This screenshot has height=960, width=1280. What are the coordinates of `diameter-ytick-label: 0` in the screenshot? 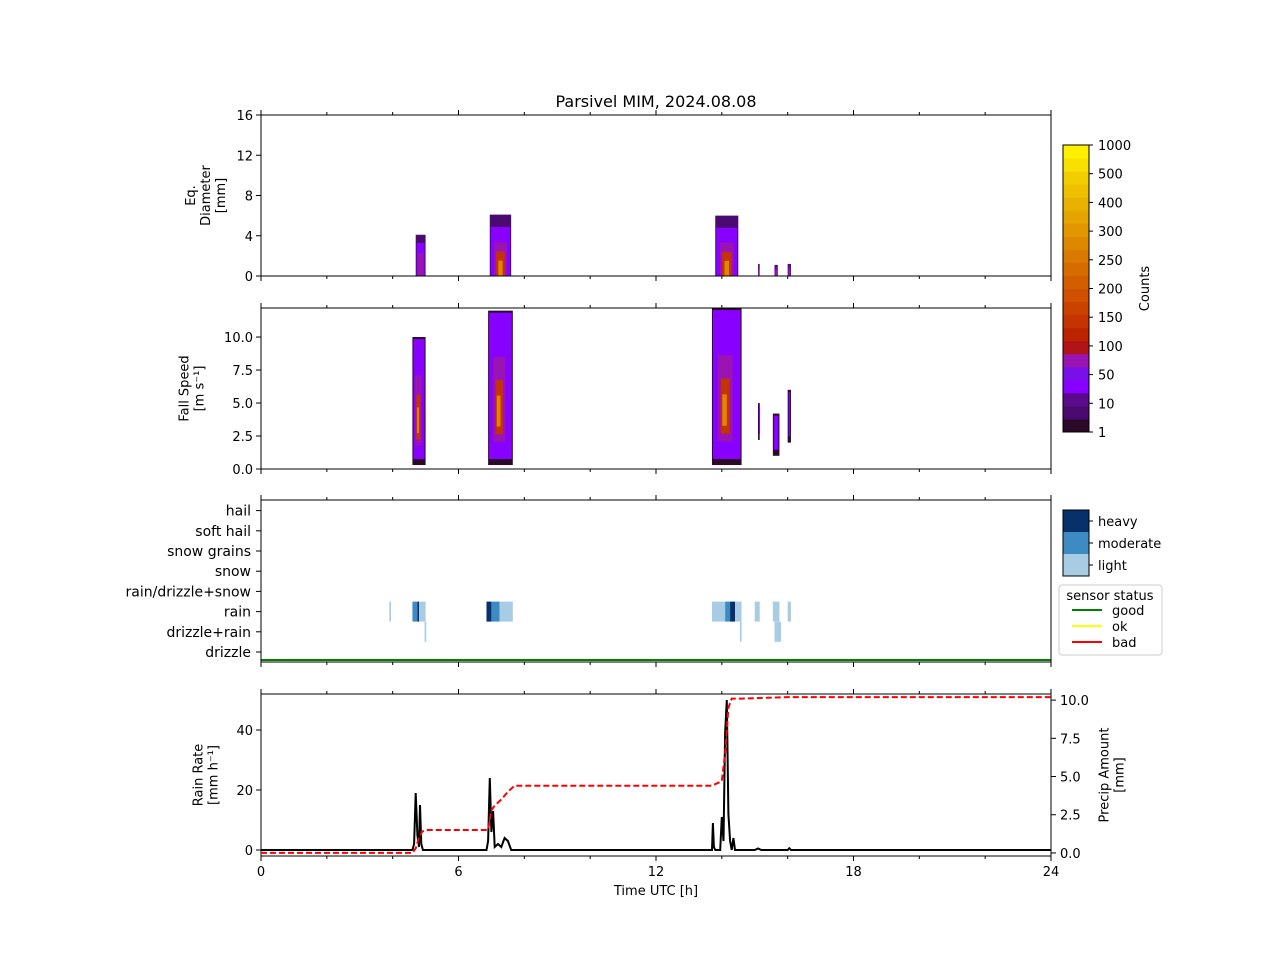 It's located at (249, 277).